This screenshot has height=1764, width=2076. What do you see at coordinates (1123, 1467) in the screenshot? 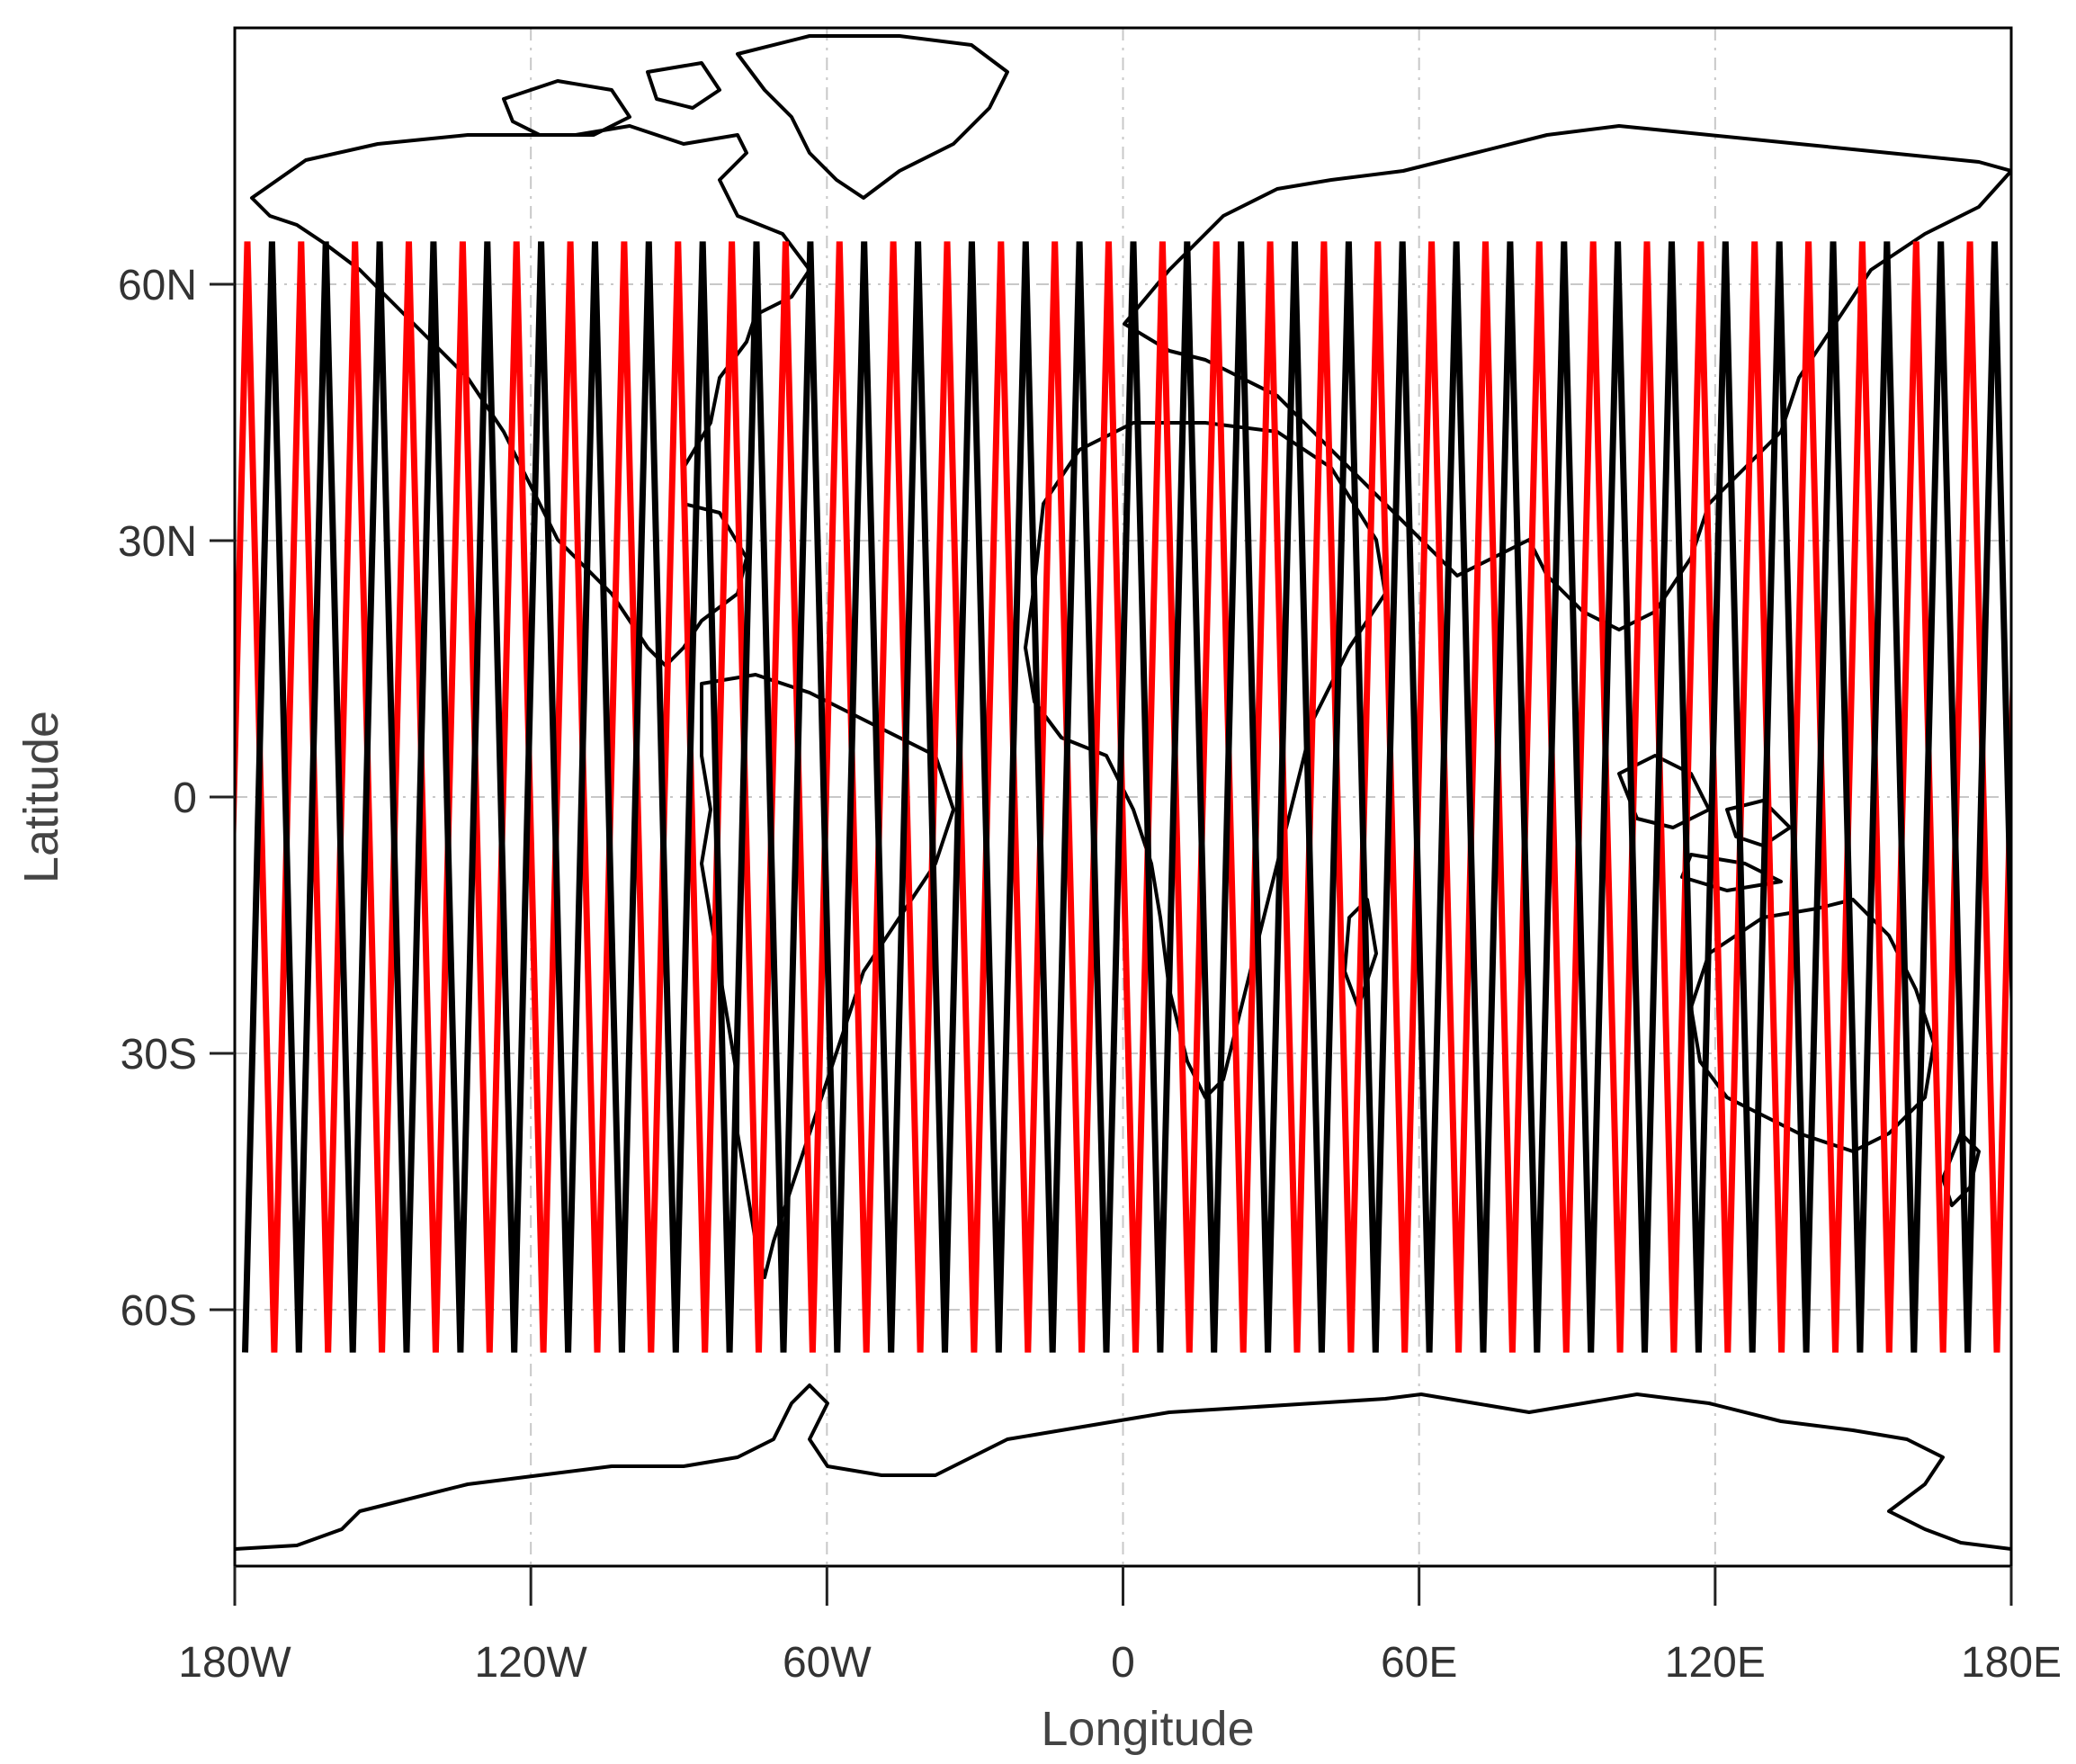
I see `coastline-antarctica` at bounding box center [1123, 1467].